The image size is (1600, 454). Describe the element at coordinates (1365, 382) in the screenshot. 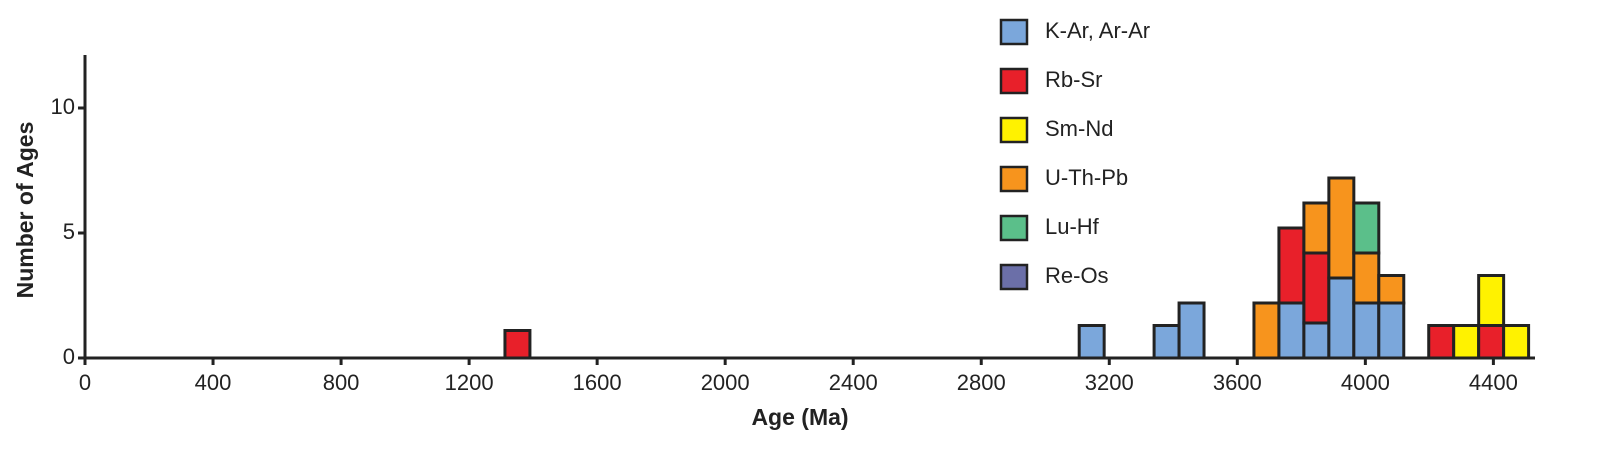

I see `x-tick-label: 4000` at that location.